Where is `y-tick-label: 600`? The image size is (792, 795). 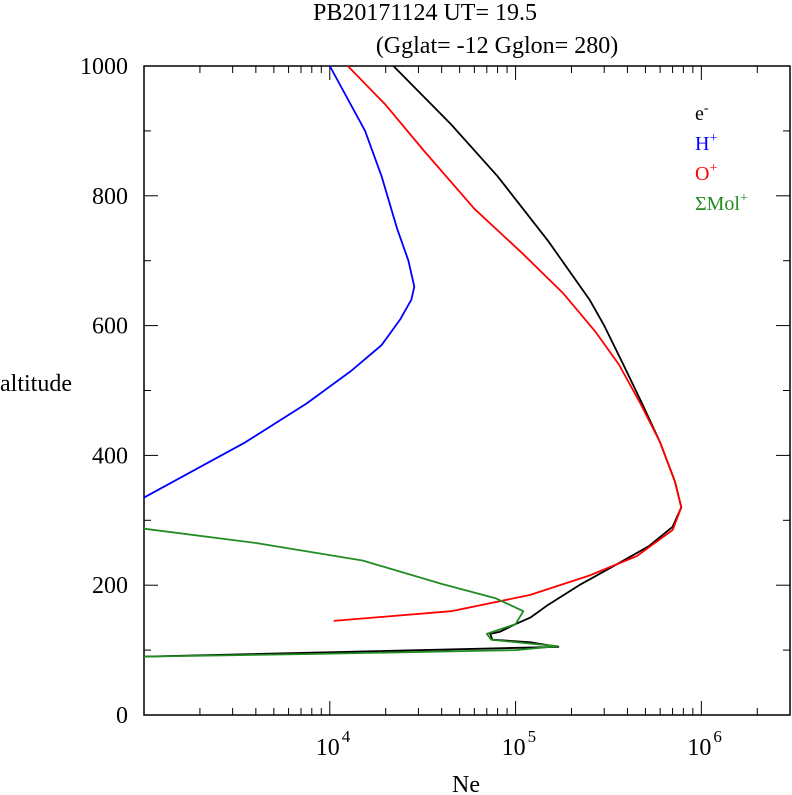
y-tick-label: 600 is located at coordinates (110, 327).